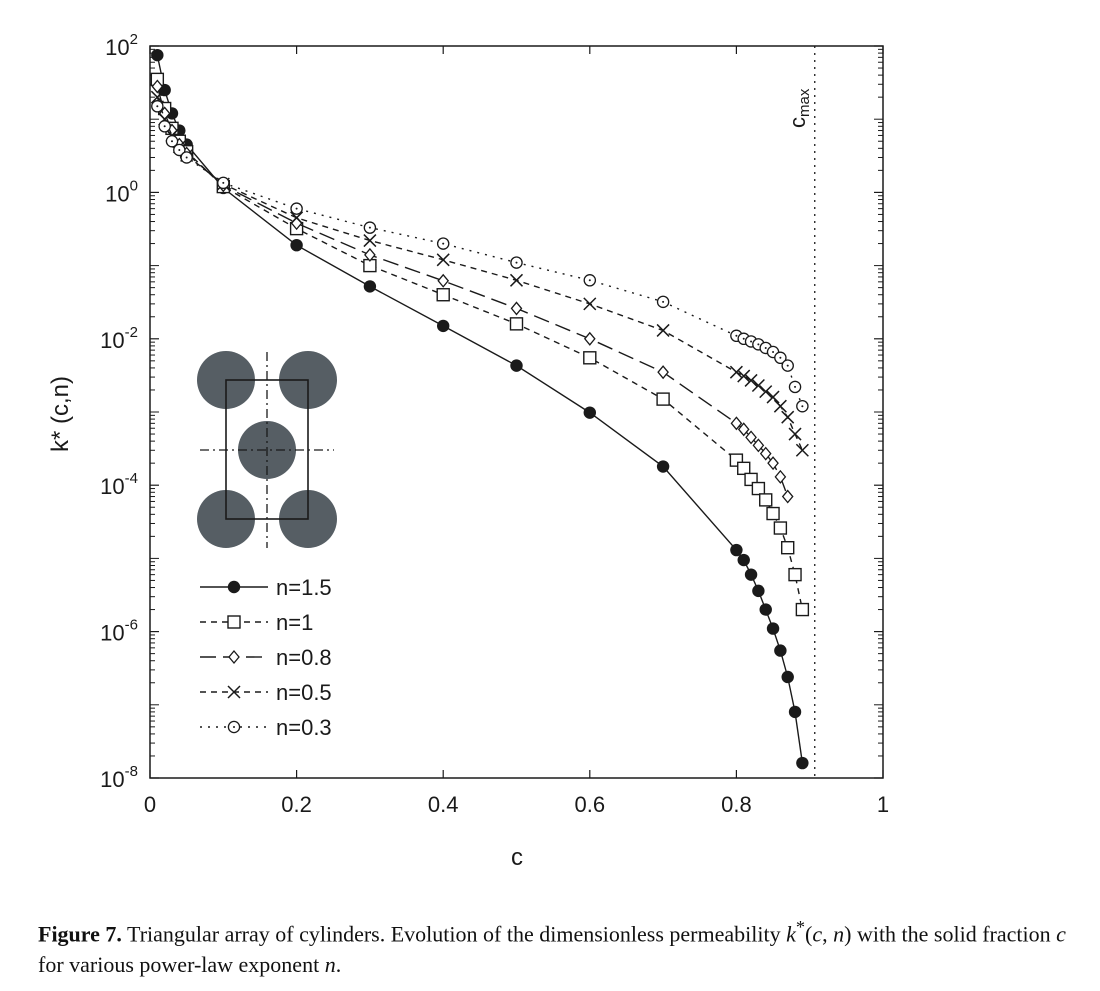 This screenshot has width=1100, height=991. Describe the element at coordinates (296, 804) in the screenshot. I see `x-tick-label: 0.2` at that location.